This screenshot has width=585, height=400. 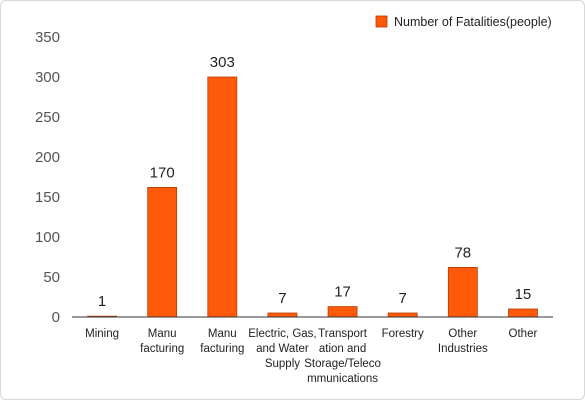 I want to click on y-tick-label: 200, so click(x=47, y=157).